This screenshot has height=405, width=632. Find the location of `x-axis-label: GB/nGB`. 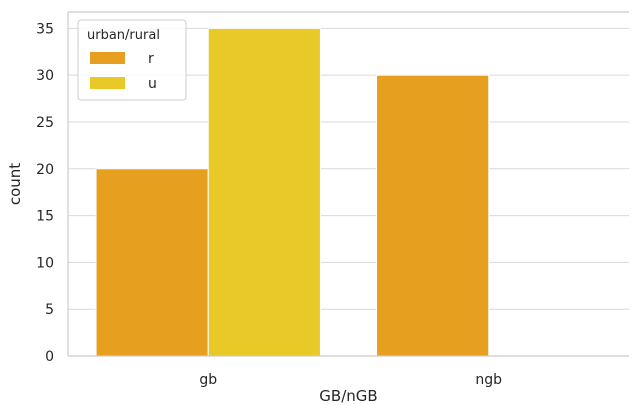

x-axis-label: GB/nGB is located at coordinates (348, 396).